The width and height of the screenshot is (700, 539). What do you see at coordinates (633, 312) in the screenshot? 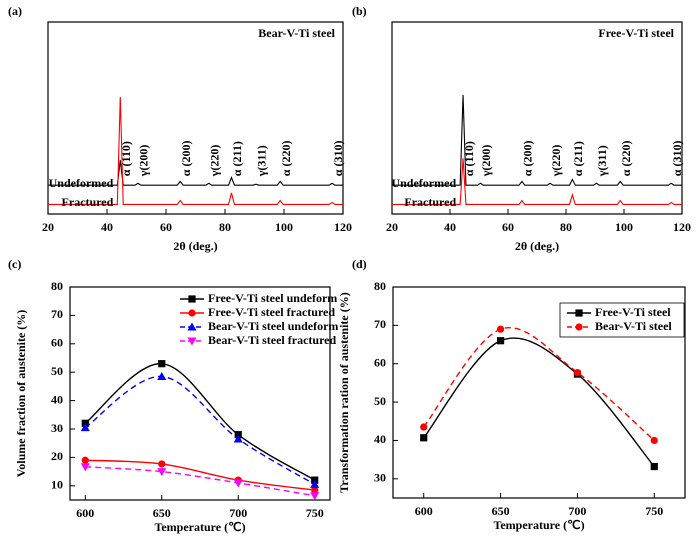
I see `legend-label: Free-V-Ti steel` at bounding box center [633, 312].